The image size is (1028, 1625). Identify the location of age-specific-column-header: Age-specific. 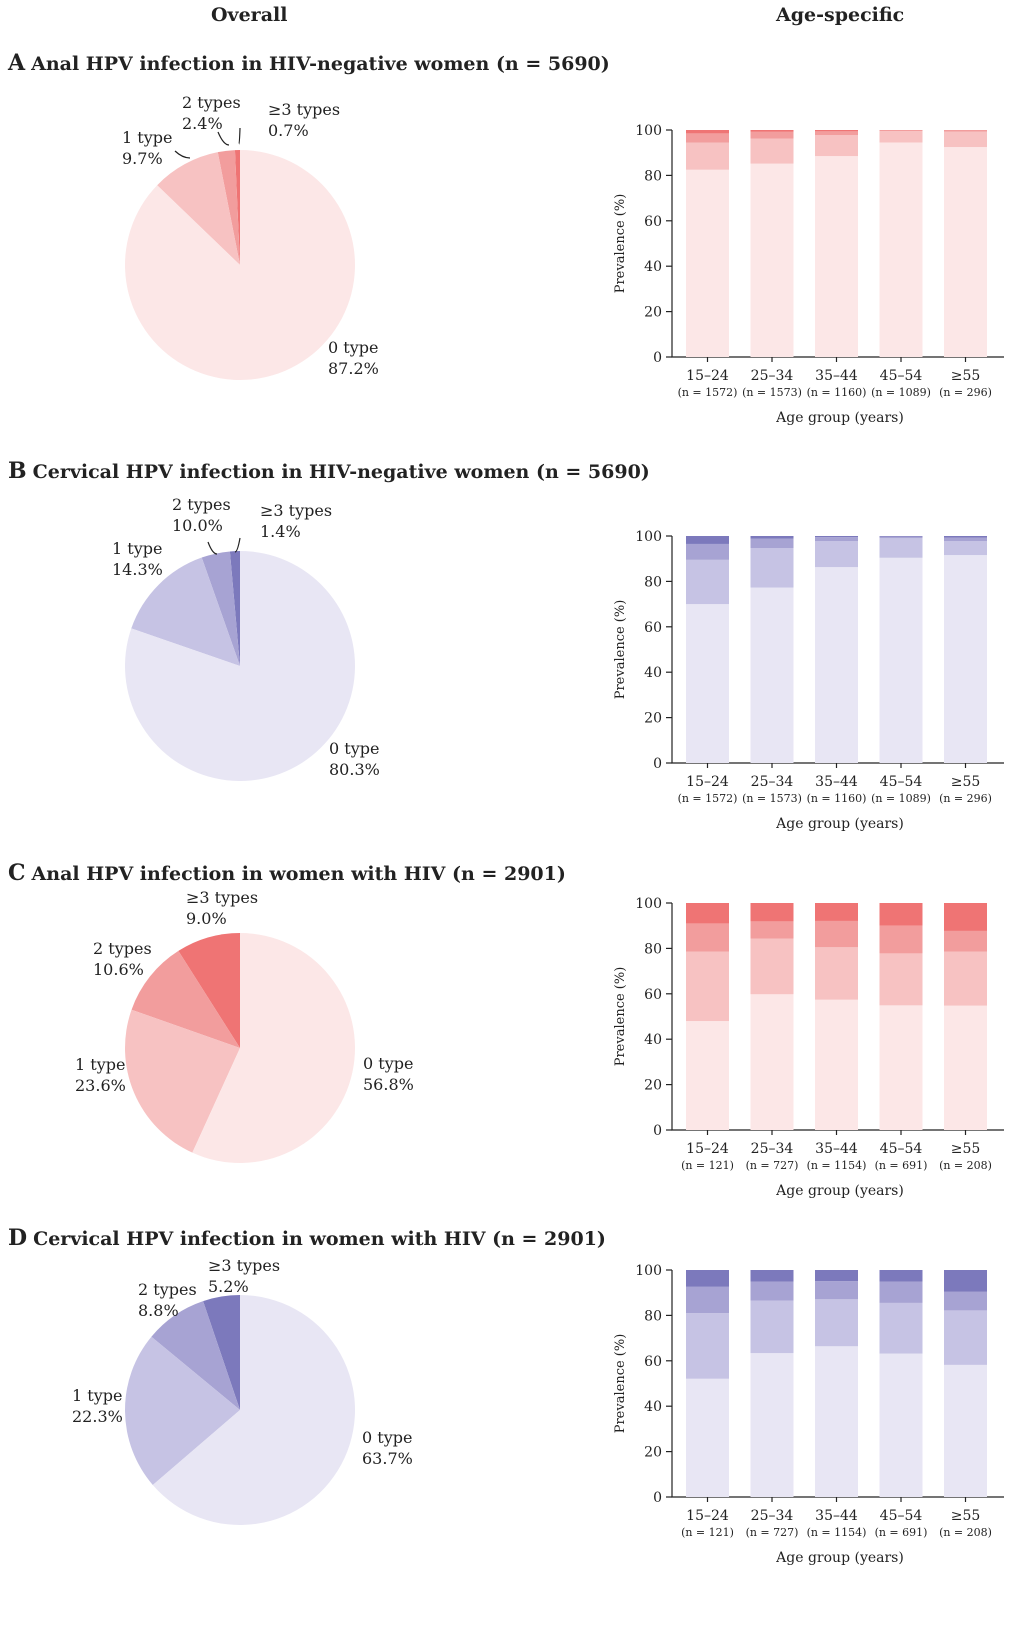
(840, 15).